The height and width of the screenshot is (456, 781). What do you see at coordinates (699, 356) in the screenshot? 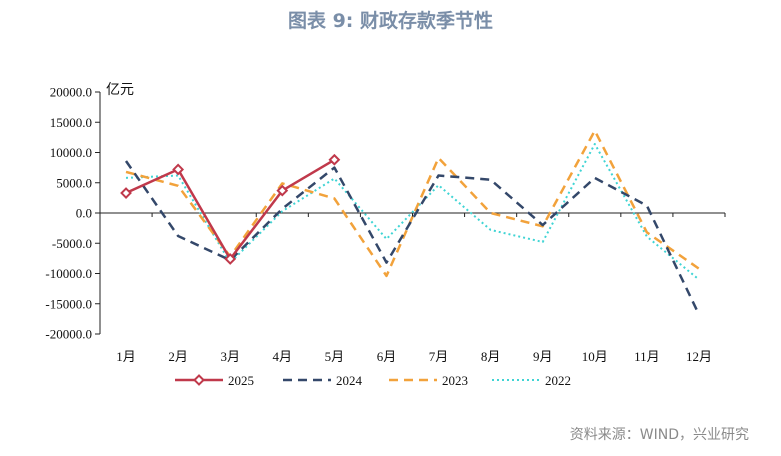
I see `x-tick-label: 12月` at bounding box center [699, 356].